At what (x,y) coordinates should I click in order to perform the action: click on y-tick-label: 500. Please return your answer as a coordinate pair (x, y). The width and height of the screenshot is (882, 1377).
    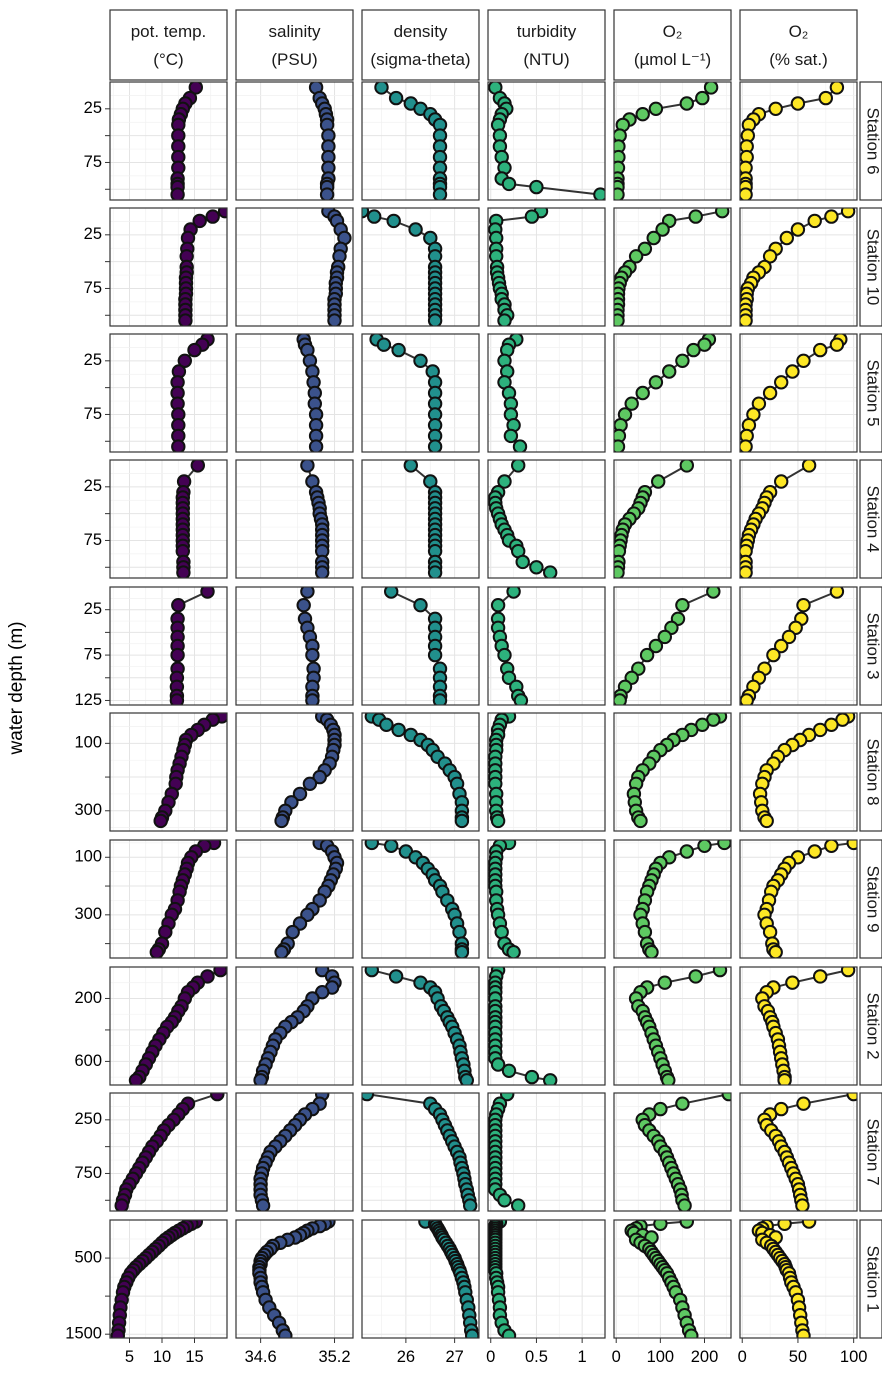
    Looking at the image, I should click on (88, 1257).